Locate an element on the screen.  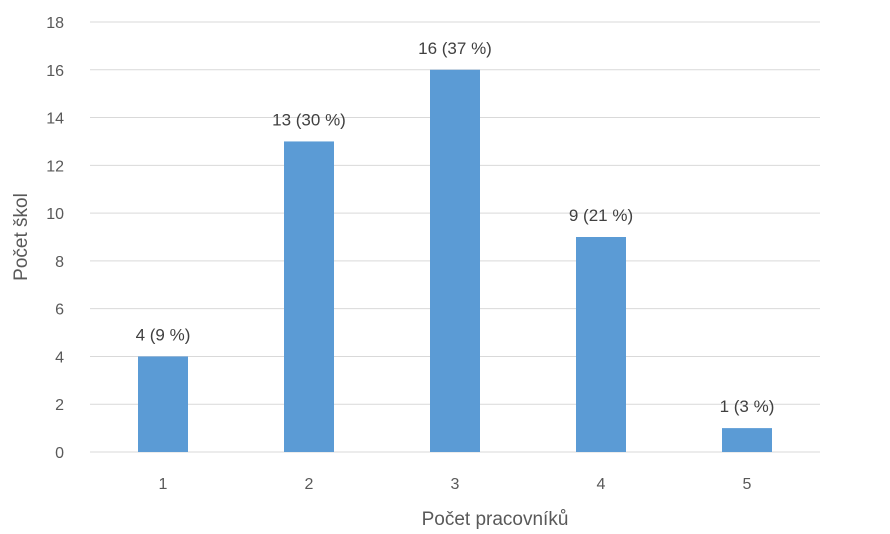
y-tick-label: 0 is located at coordinates (59, 453).